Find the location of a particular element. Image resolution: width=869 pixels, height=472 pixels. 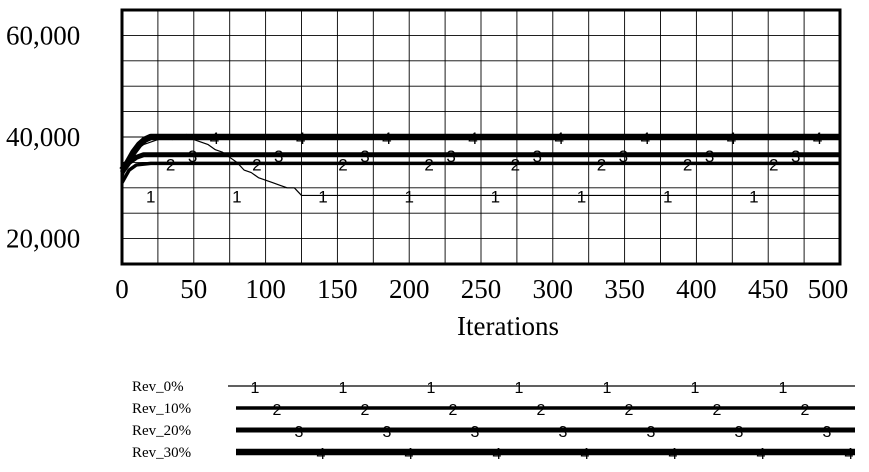

x-tick-label: 400 is located at coordinates (696, 289).